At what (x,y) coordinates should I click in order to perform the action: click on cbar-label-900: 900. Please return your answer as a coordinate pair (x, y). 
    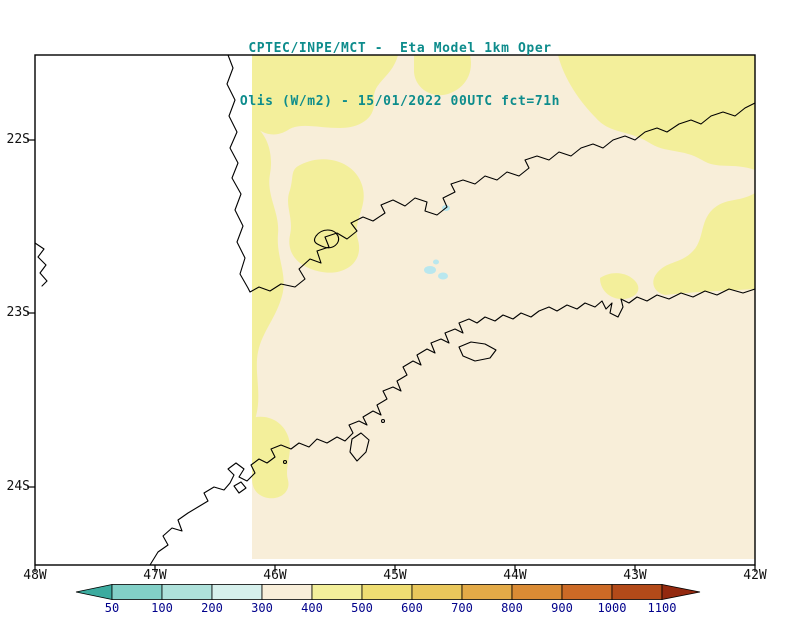
    Looking at the image, I should click on (562, 608).